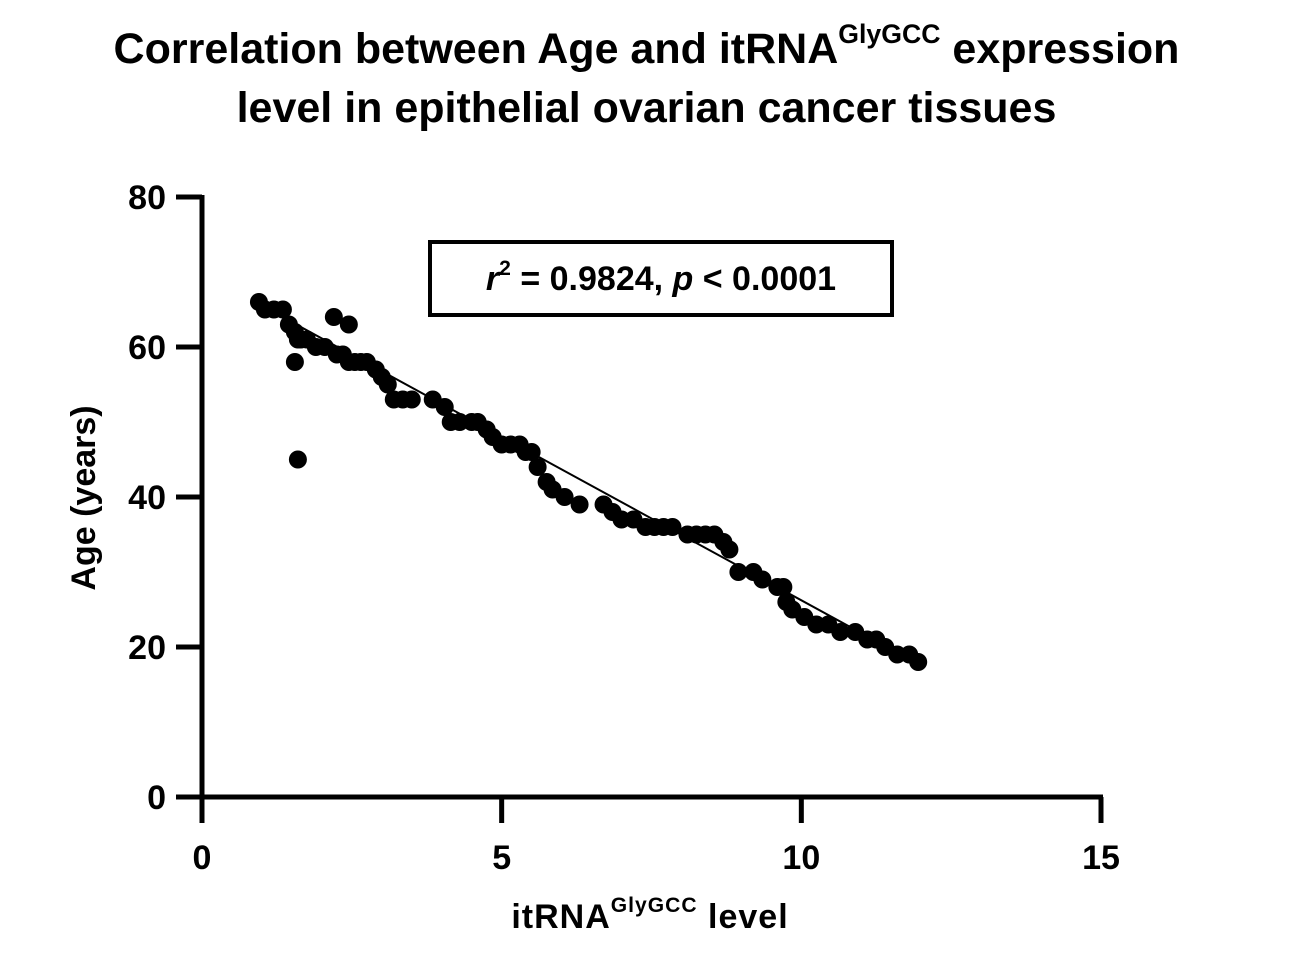  I want to click on x-axis-label: itRNAGlyGCC level, so click(646, 915).